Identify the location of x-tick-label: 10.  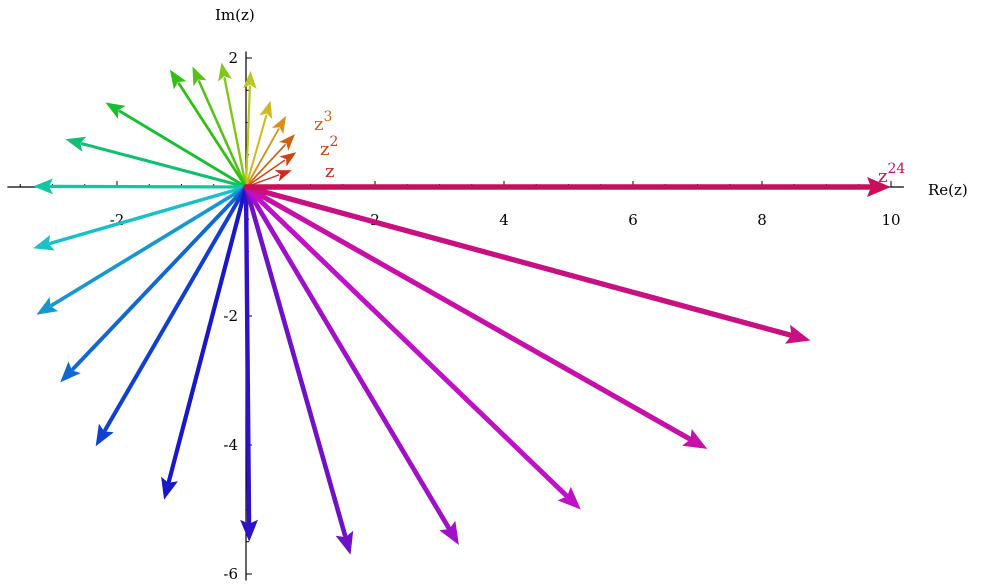
(890, 220).